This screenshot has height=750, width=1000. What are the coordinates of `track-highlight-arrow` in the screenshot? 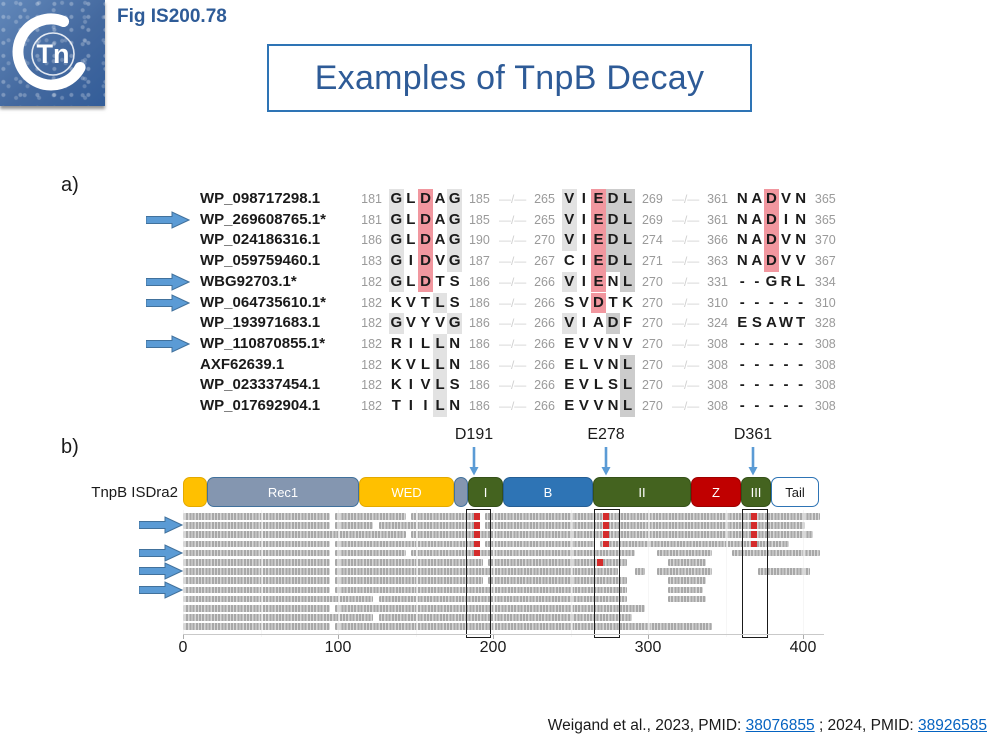 It's located at (161, 592).